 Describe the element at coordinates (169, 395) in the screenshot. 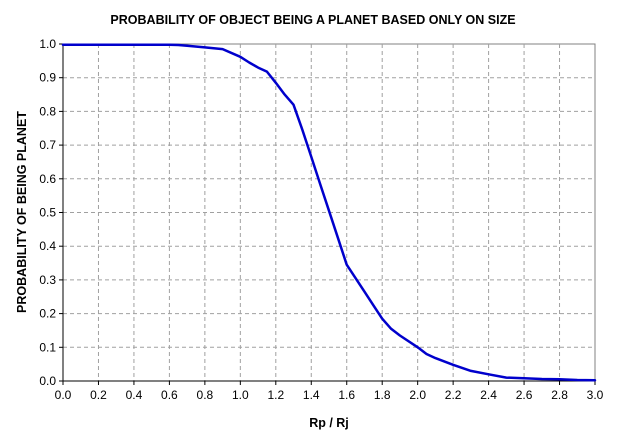

I see `x-tick-label: 0.6` at that location.